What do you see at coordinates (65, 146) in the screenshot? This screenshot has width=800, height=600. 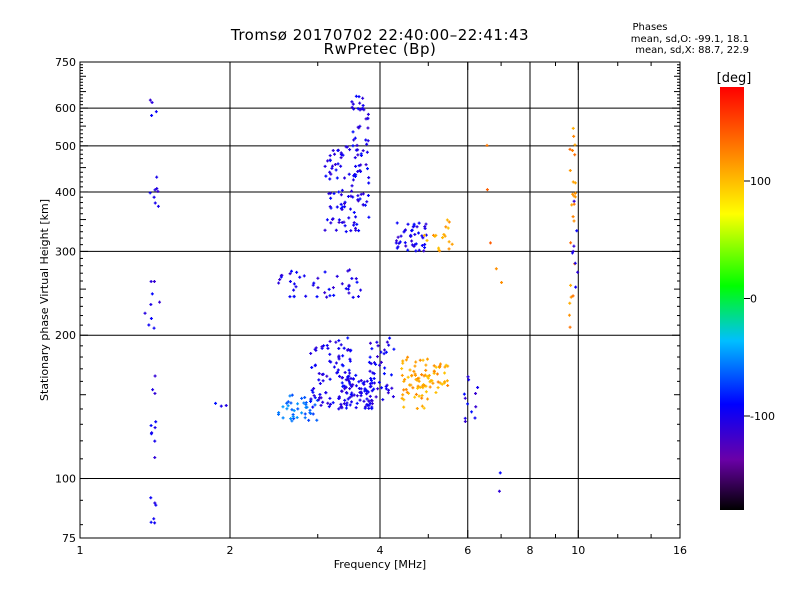 I see `y-tick-label: 500` at bounding box center [65, 146].